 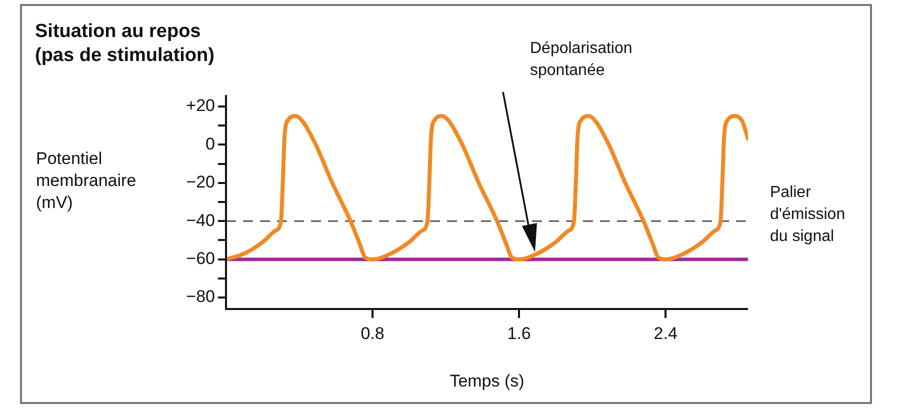 I want to click on x-tick-label: 0.8, so click(x=372, y=333).